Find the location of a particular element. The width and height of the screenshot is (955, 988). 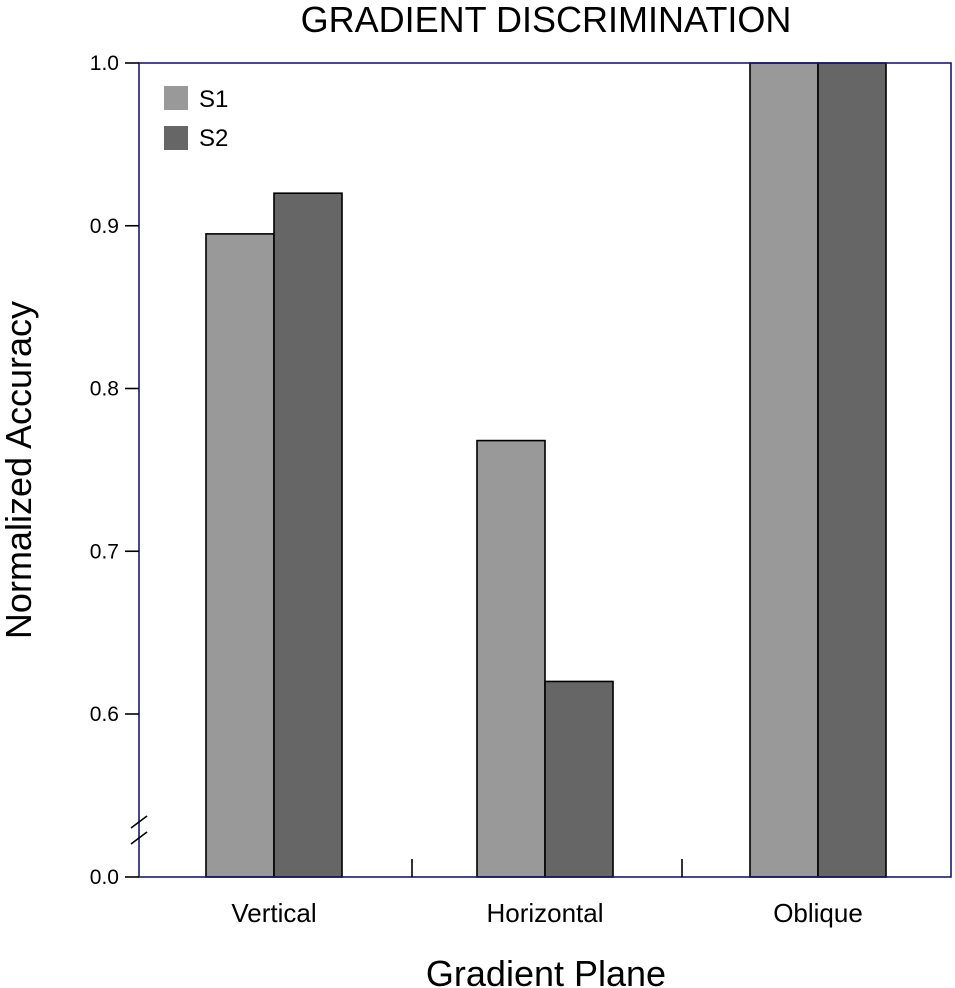

y-axis-break-marker is located at coordinates (139, 830).